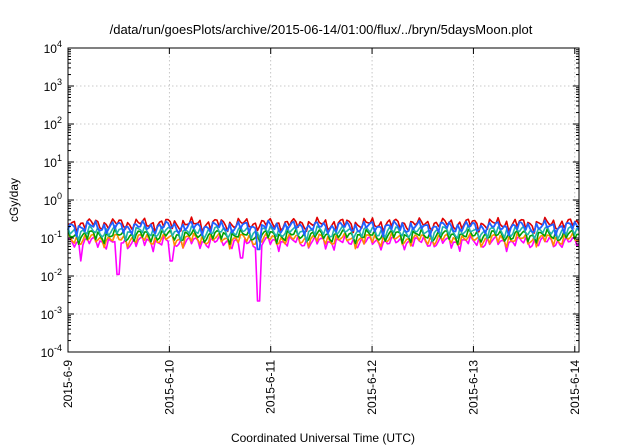 The height and width of the screenshot is (448, 640). What do you see at coordinates (51, 237) in the screenshot?
I see `y-tick-label: 10⁻¹` at bounding box center [51, 237].